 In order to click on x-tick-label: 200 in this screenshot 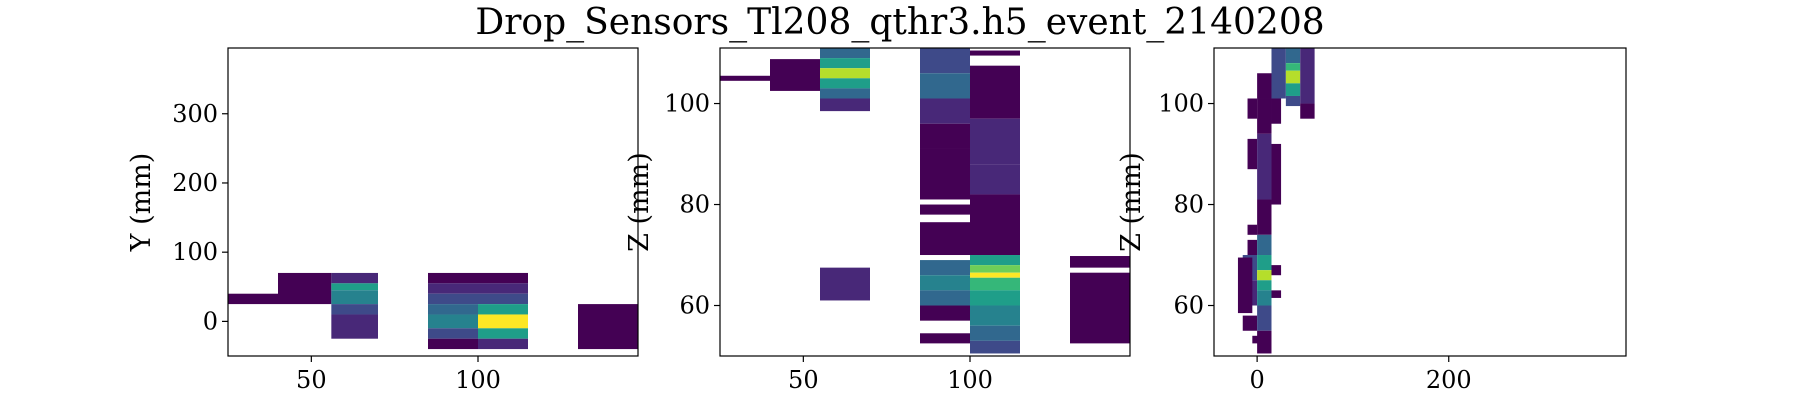, I will do `click(1449, 380)`.